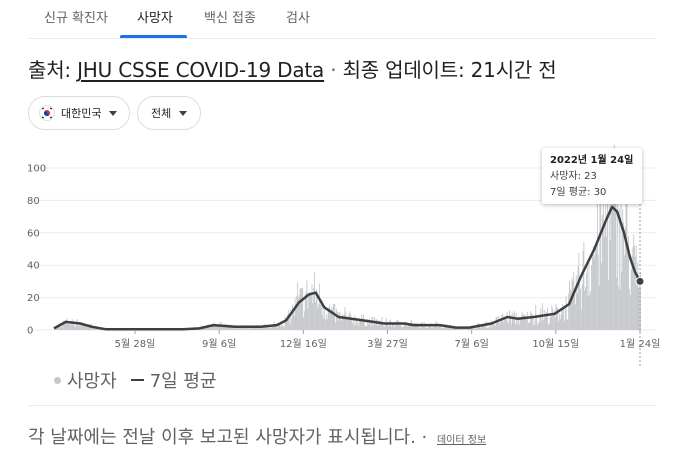  Describe the element at coordinates (137, 380) in the screenshot. I see `legend-line-swatch` at that location.